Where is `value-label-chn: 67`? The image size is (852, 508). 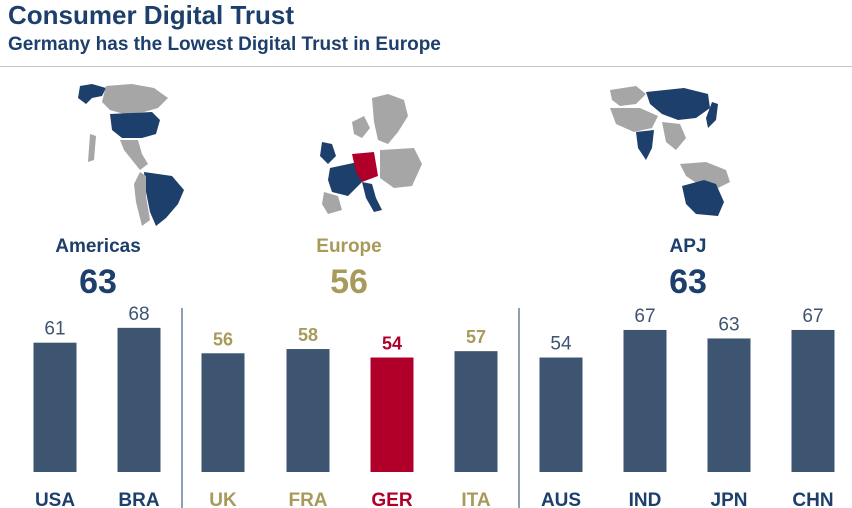 value-label-chn: 67 is located at coordinates (812, 316).